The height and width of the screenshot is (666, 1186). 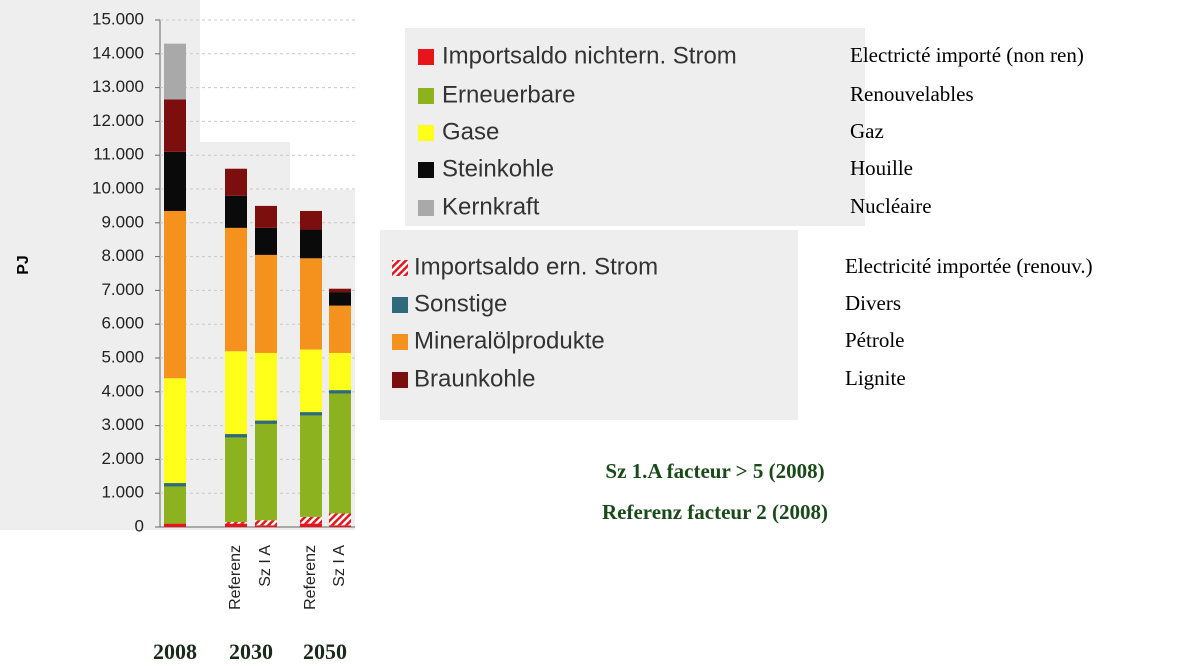 I want to click on legend-label: Gase, so click(x=470, y=131).